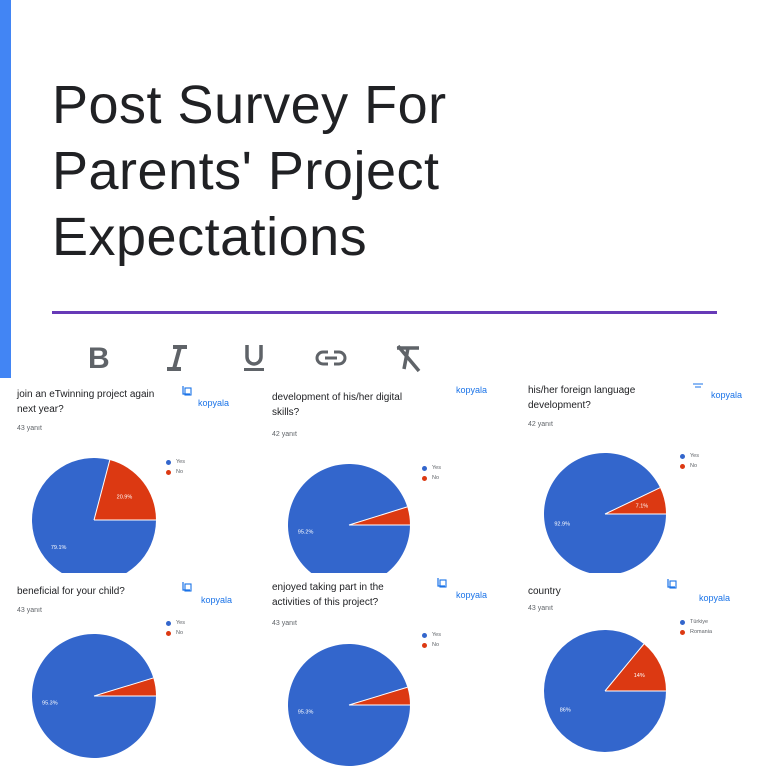 This screenshot has height=768, width=768. What do you see at coordinates (582, 398) in the screenshot?
I see `question-text: his/her foreign language development?` at bounding box center [582, 398].